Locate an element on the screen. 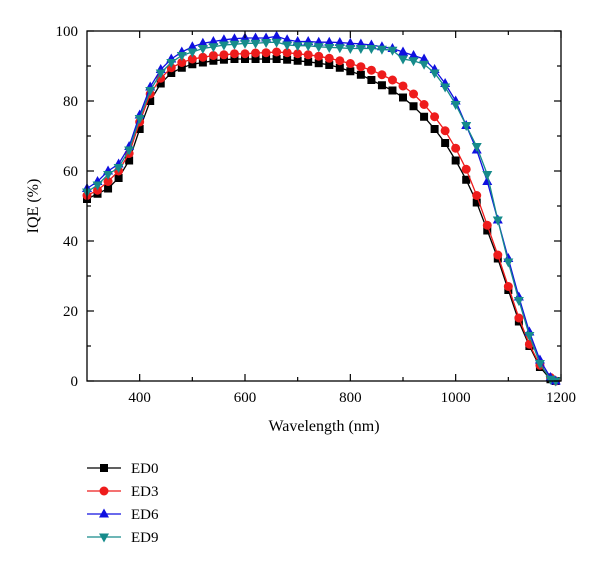 The height and width of the screenshot is (567, 600). legend-item-ed3: ED3 is located at coordinates (123, 492).